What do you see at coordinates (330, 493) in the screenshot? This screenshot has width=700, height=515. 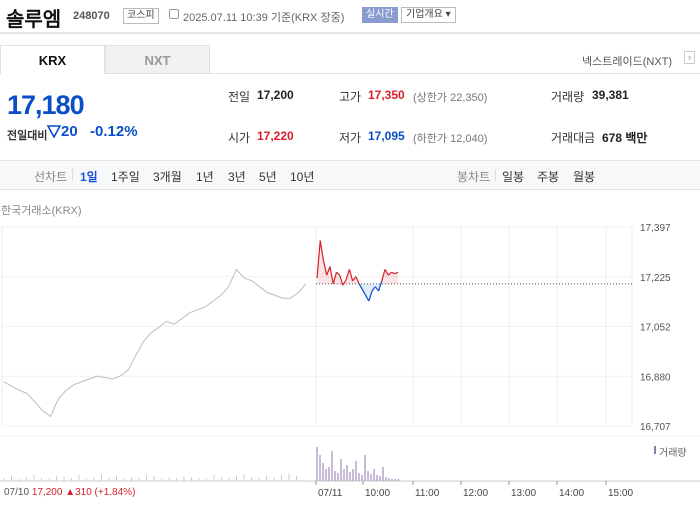 I see `x-tick-label: 07/11` at bounding box center [330, 493].